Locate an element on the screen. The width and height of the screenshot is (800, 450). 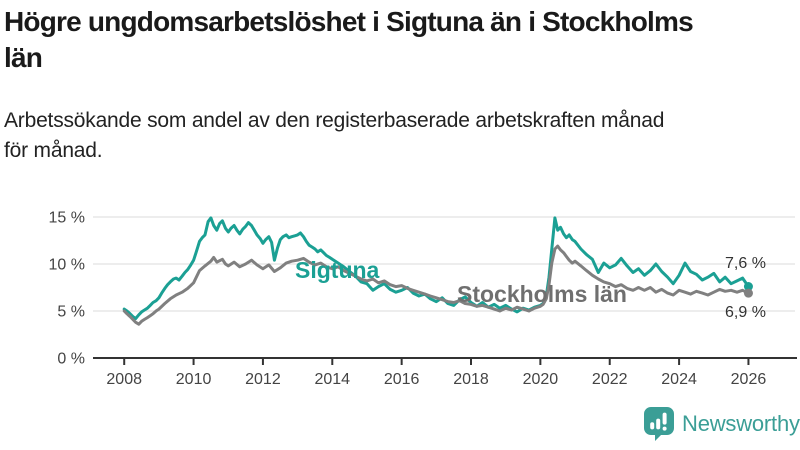
x-axis-label-2008: 2008 is located at coordinates (124, 379).